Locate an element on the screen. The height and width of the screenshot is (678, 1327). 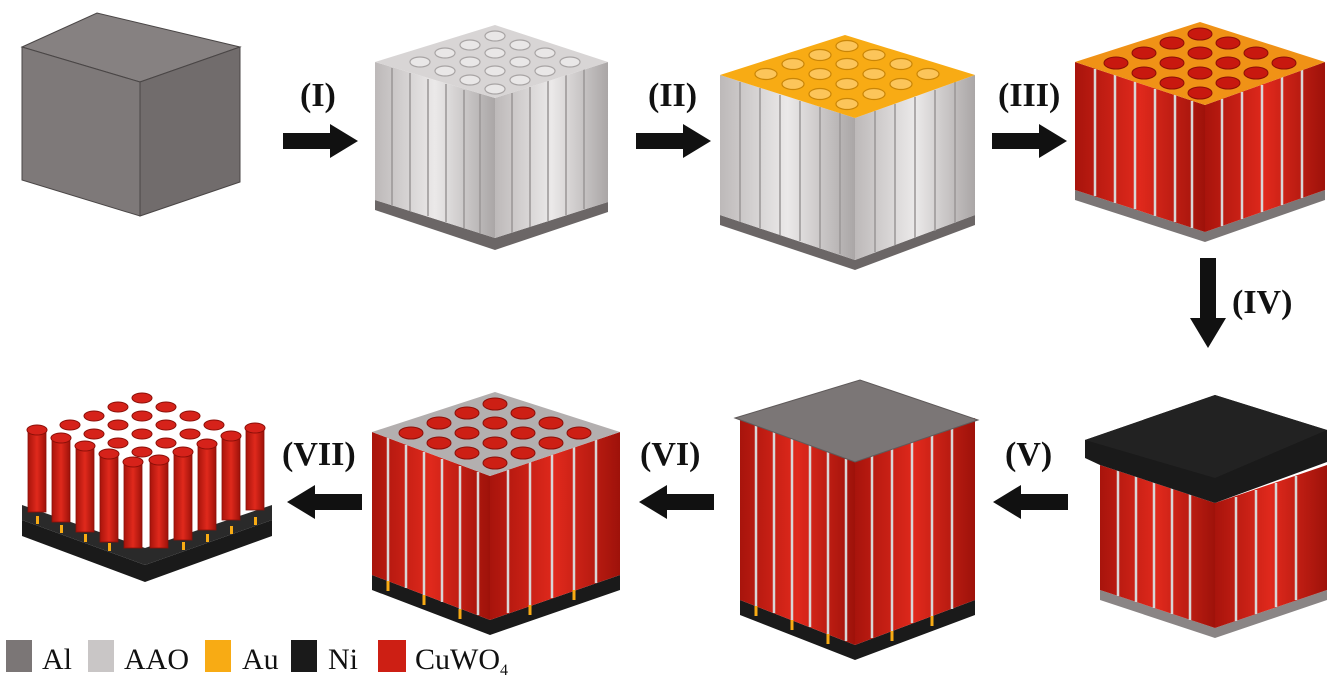
legend-label-cuwo4-main: CuWO is located at coordinates (457, 659).